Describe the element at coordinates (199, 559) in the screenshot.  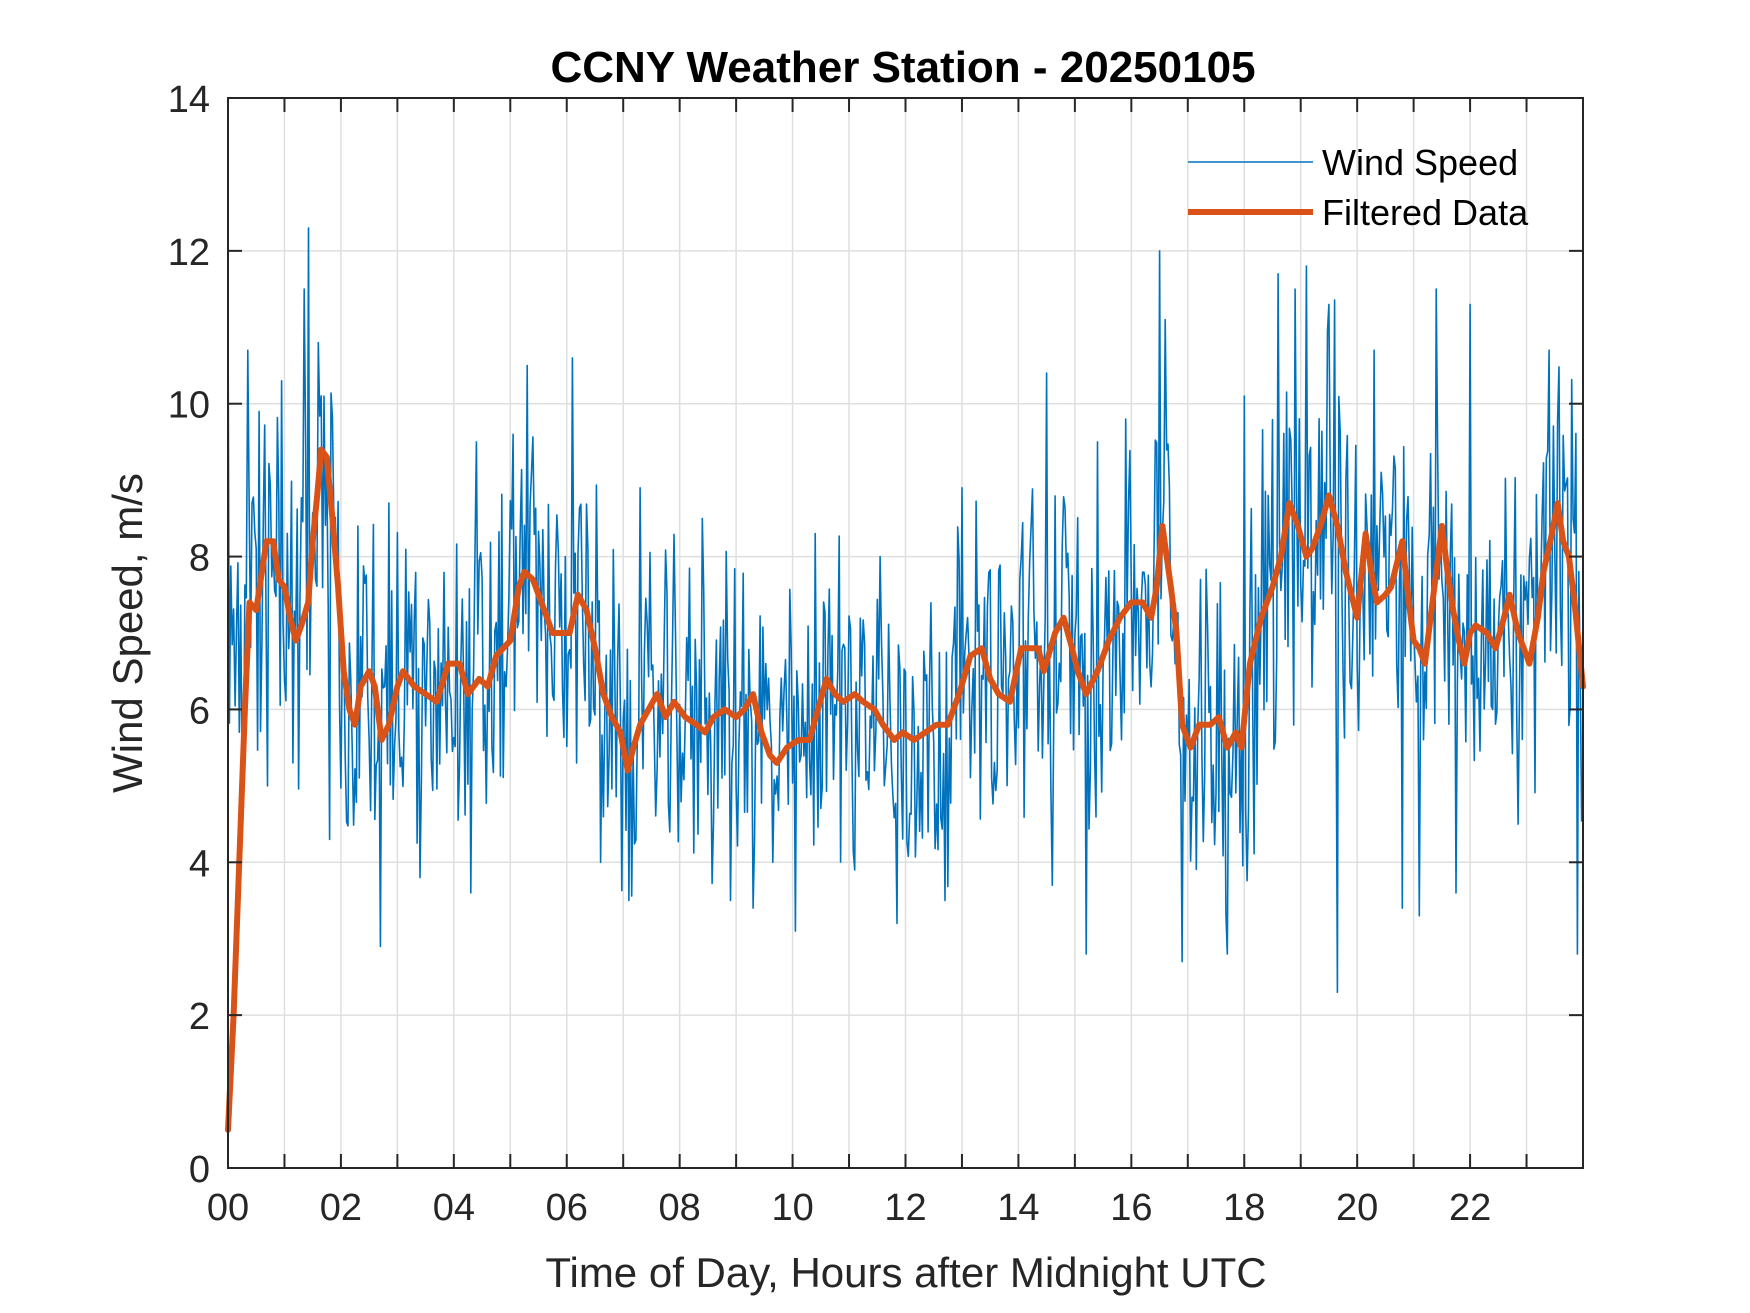
I see `y-tick-label: 8` at that location.